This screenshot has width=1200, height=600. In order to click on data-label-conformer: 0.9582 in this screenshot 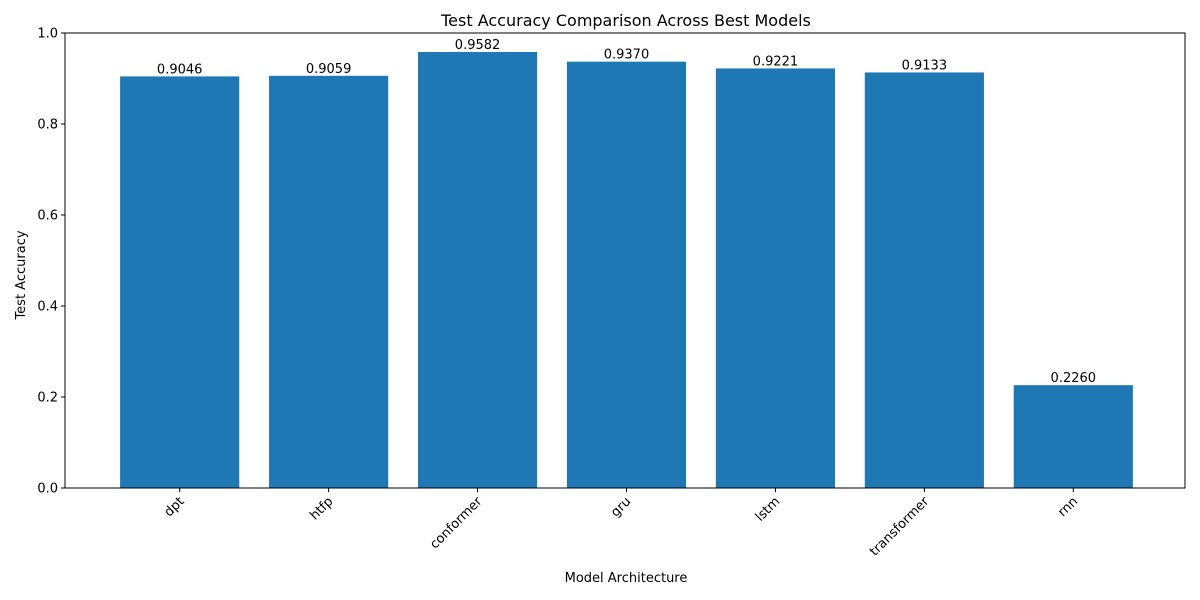, I will do `click(478, 45)`.